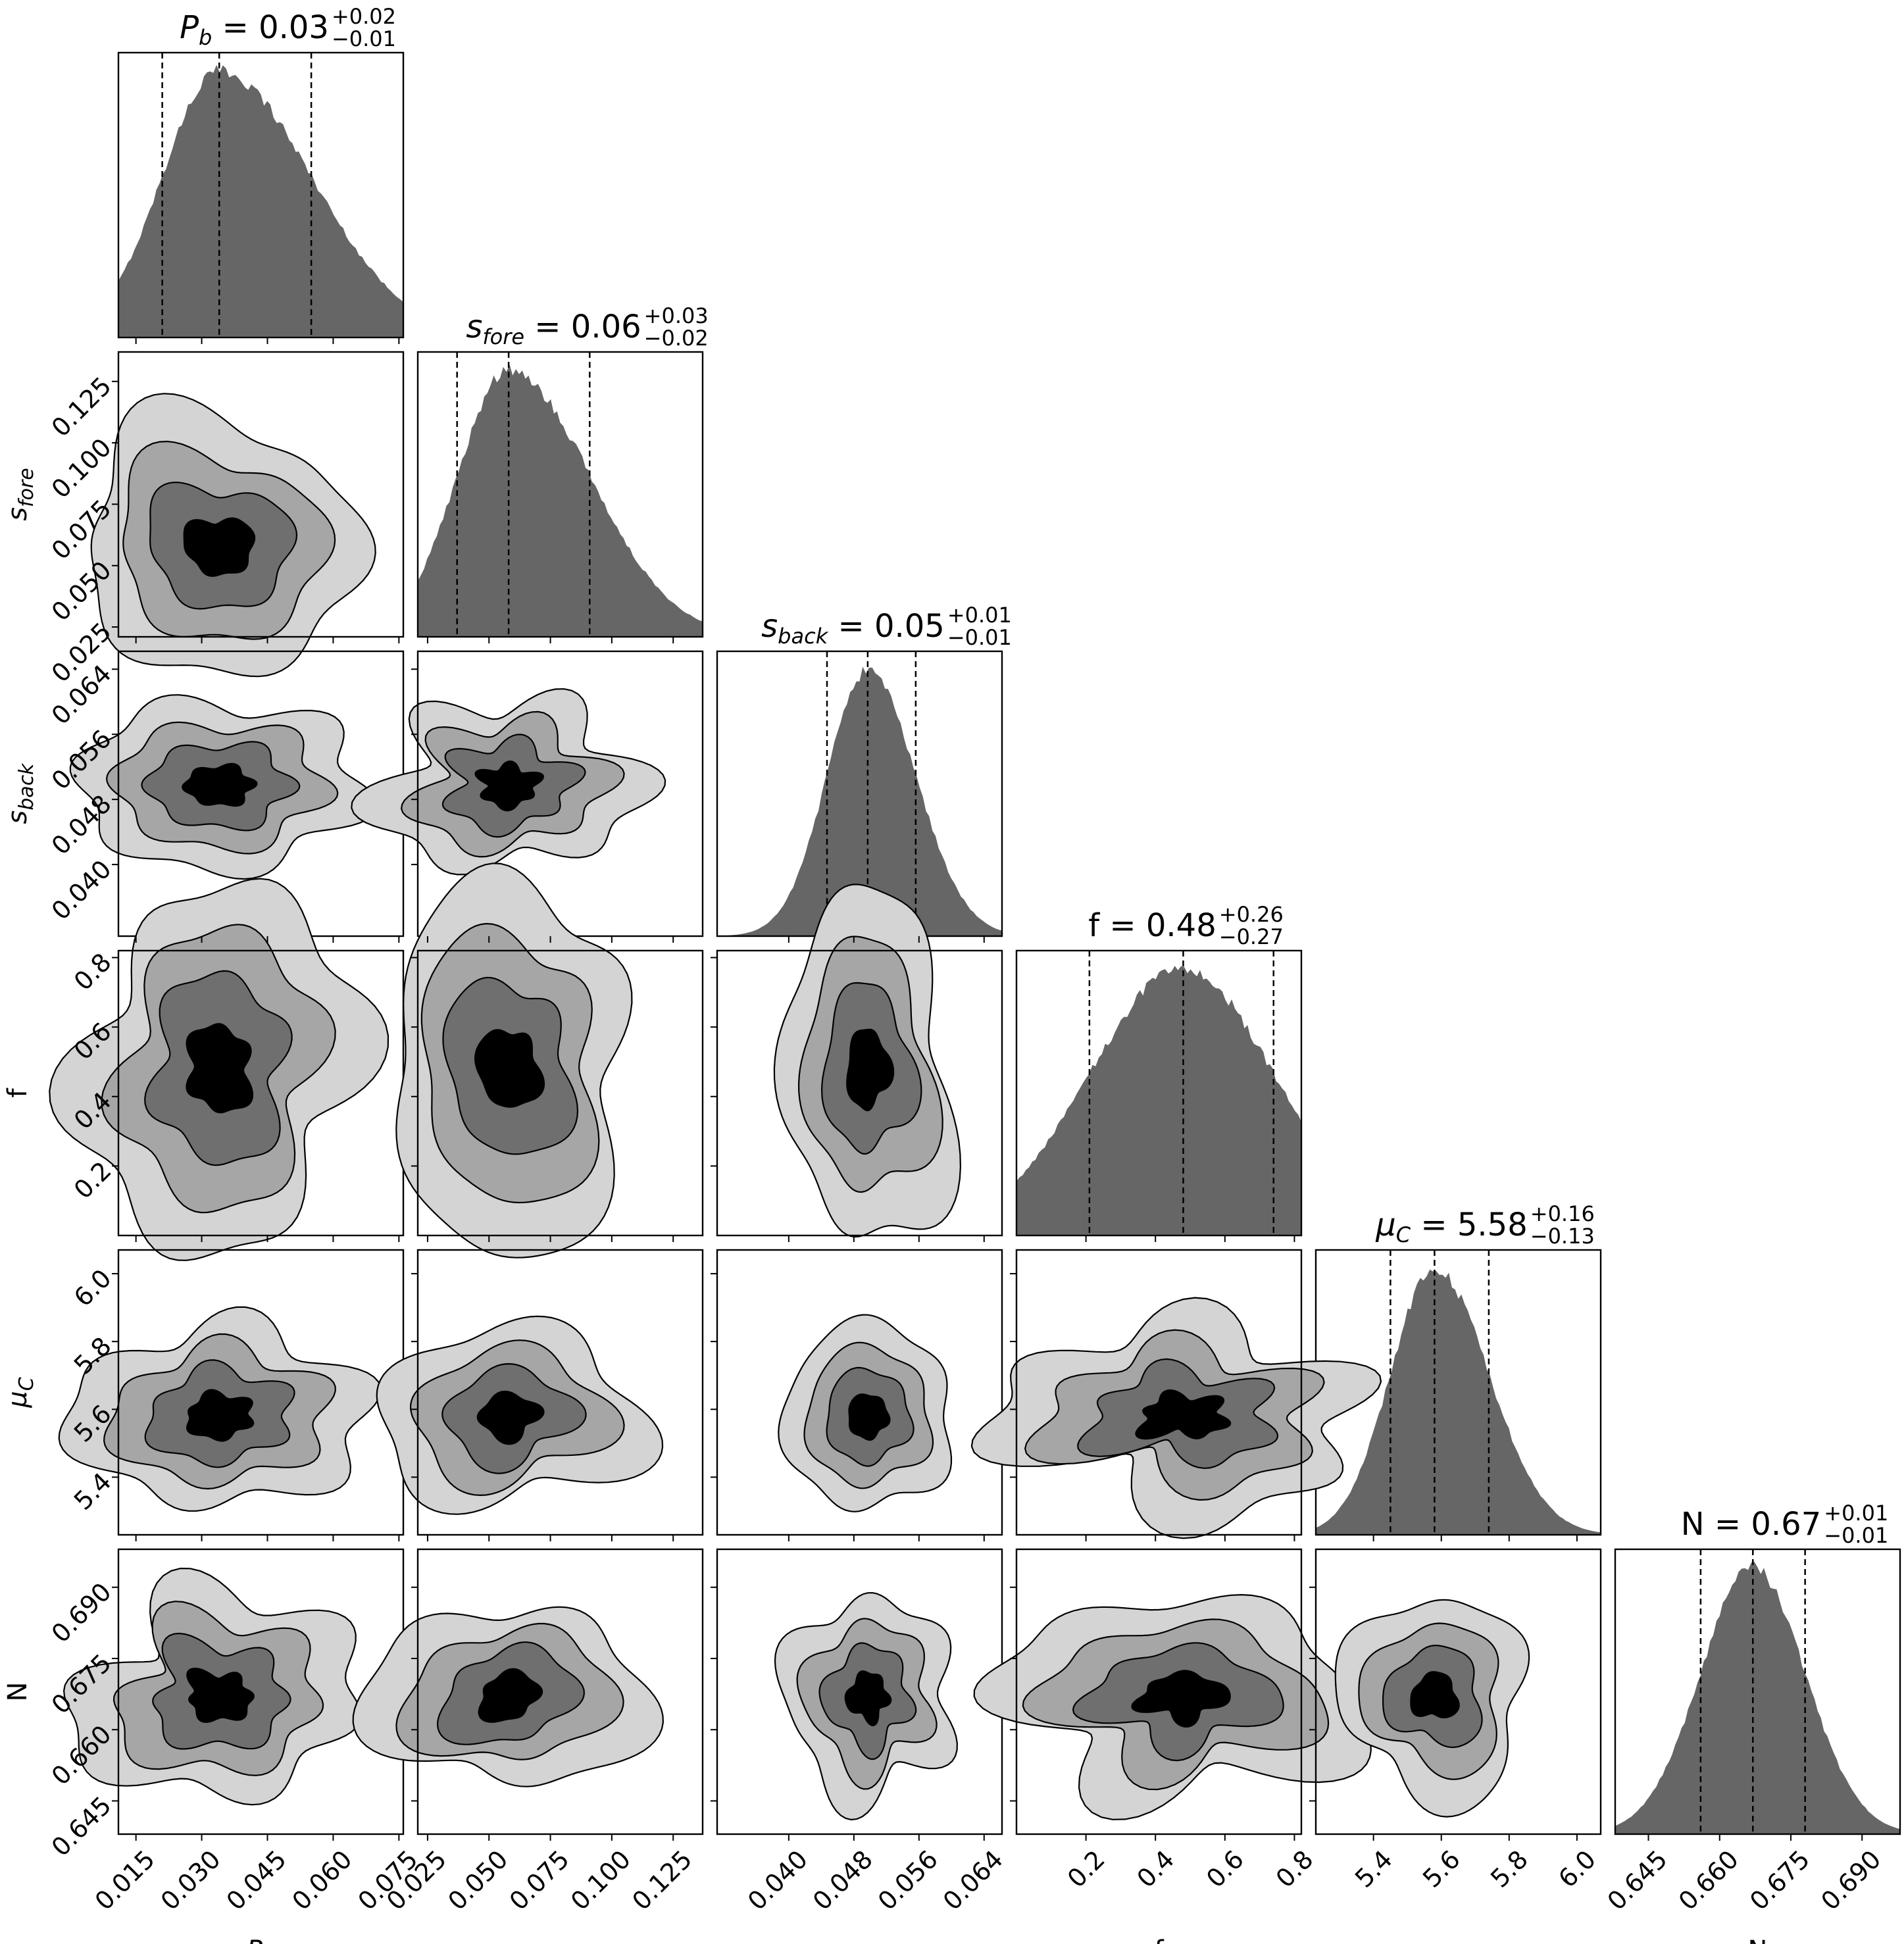 The height and width of the screenshot is (1944, 1904). Describe the element at coordinates (364, 16) in the screenshot. I see `title-upper-error: +0.02` at that location.